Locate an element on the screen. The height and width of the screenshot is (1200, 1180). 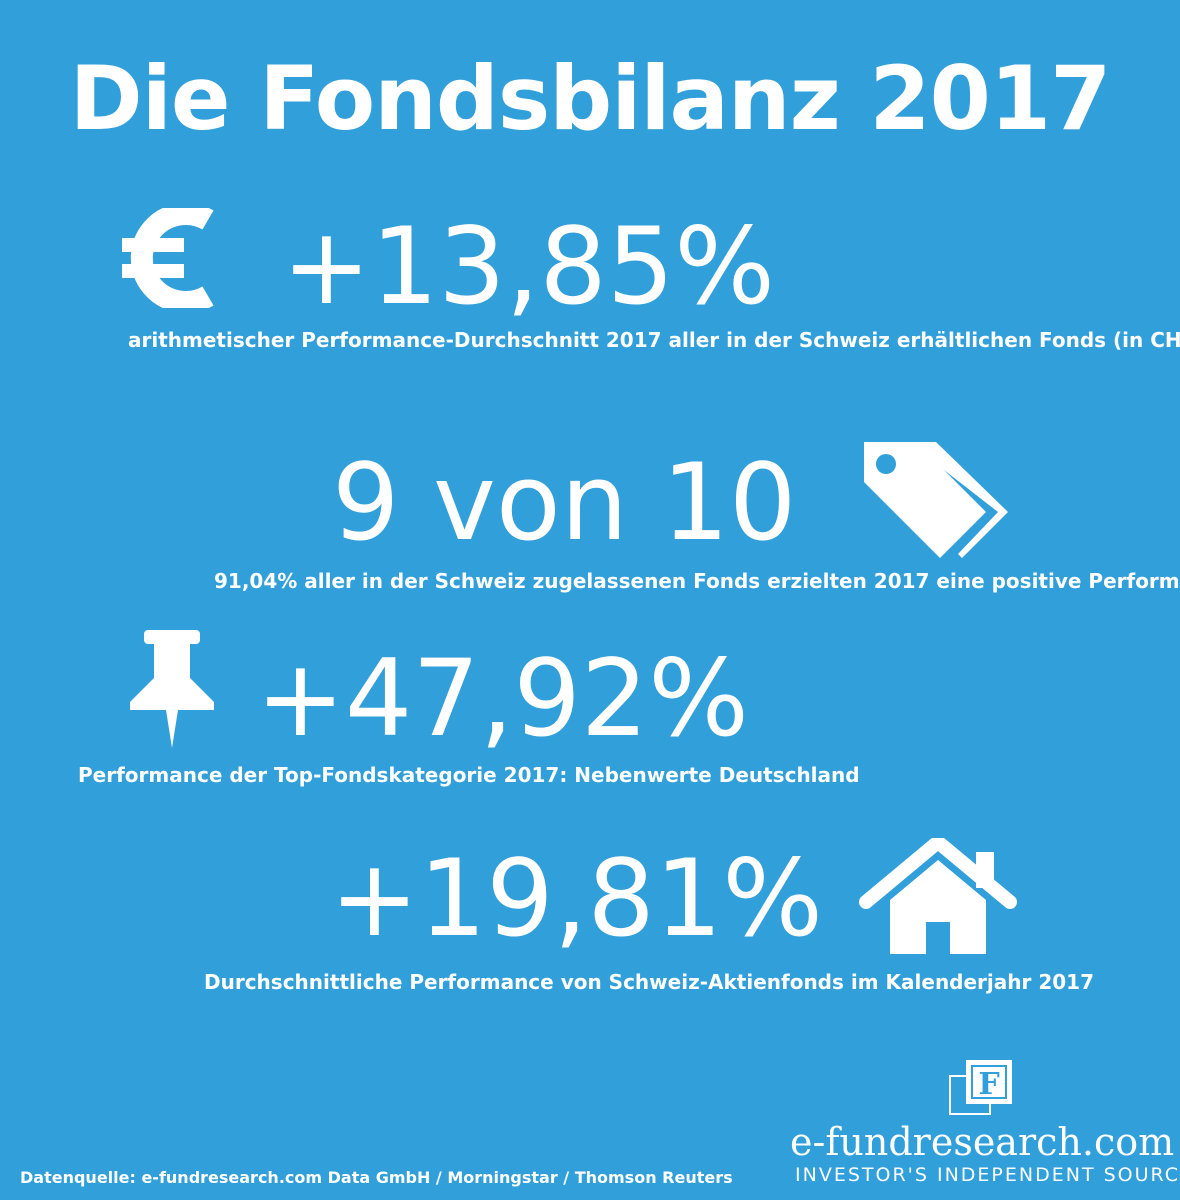
stat-value-3: +47,92% is located at coordinates (502, 698).